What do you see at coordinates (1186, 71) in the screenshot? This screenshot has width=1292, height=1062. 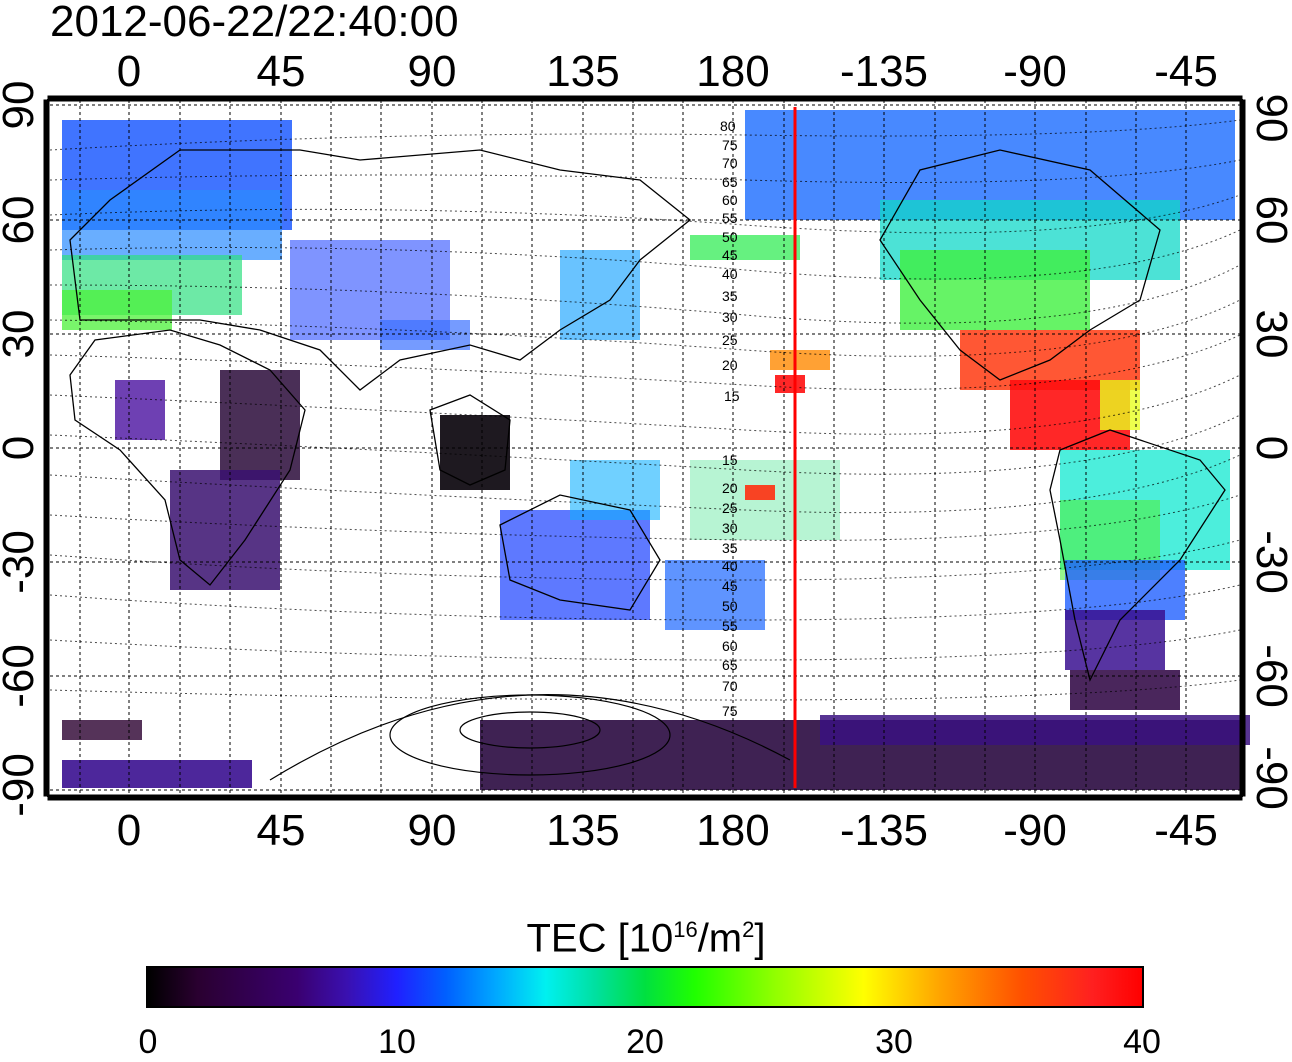 I see `top-lon-label: -45` at bounding box center [1186, 71].